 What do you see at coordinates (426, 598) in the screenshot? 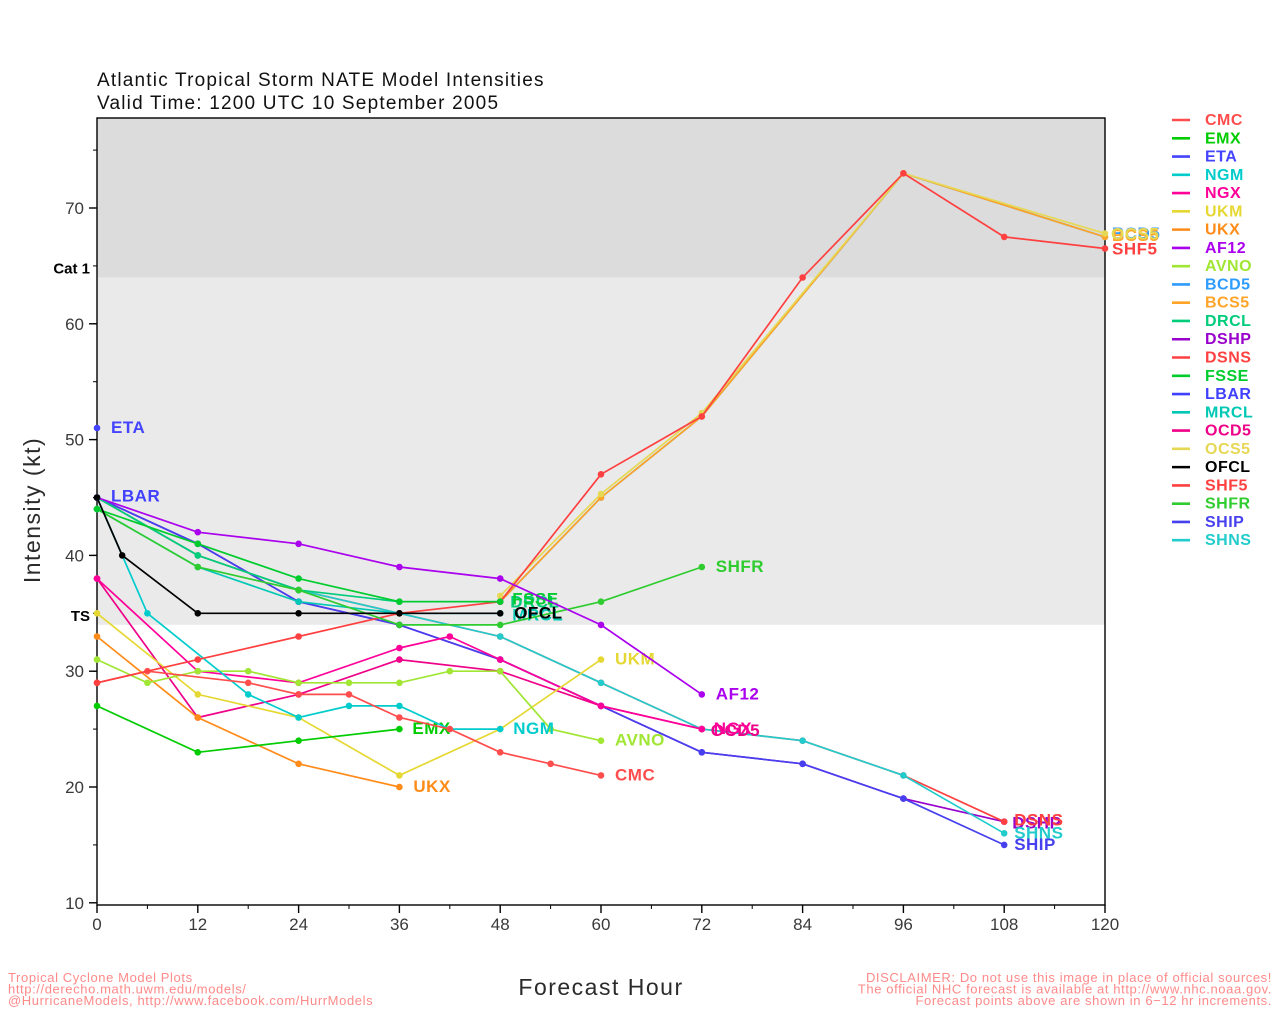
I see `series-af12: AF12` at bounding box center [426, 598].